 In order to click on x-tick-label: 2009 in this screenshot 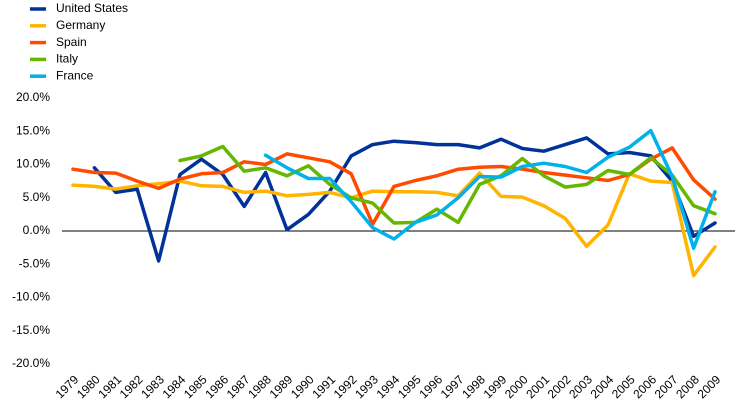, I will do `click(709, 386)`.